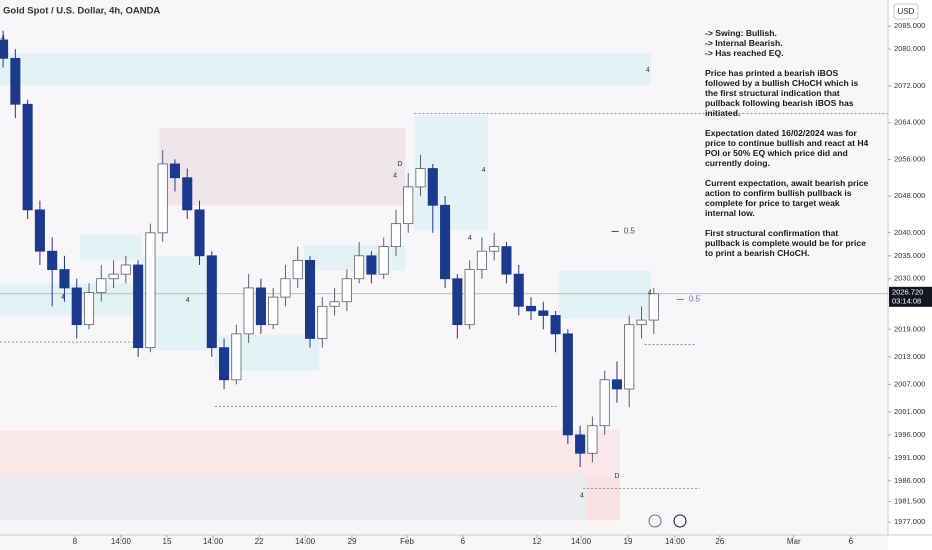 Image resolution: width=932 pixels, height=550 pixels. I want to click on y-tick-label: 1981.500, so click(909, 500).